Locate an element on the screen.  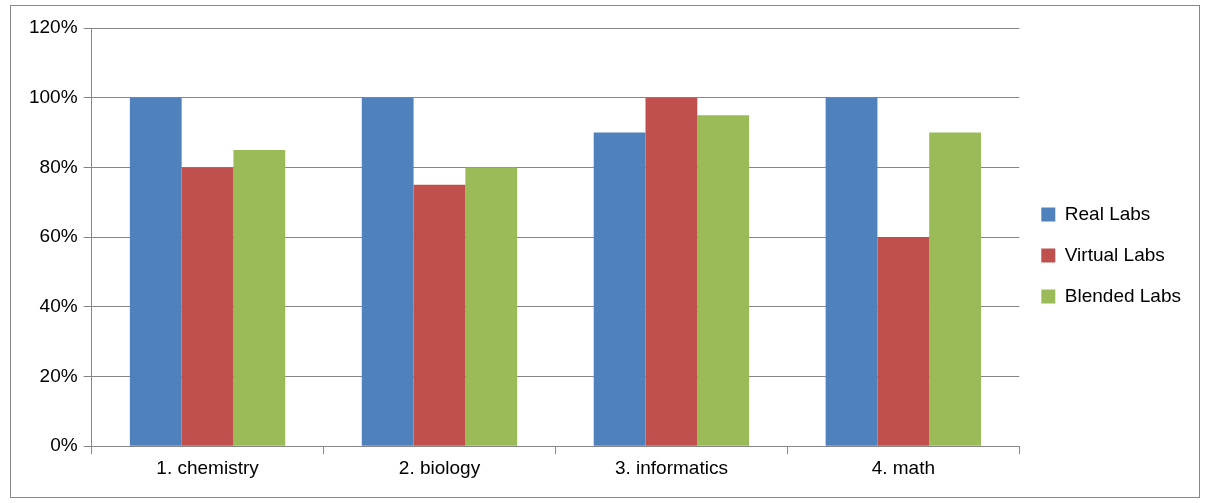
y-tick-label: 20% is located at coordinates (58, 375).